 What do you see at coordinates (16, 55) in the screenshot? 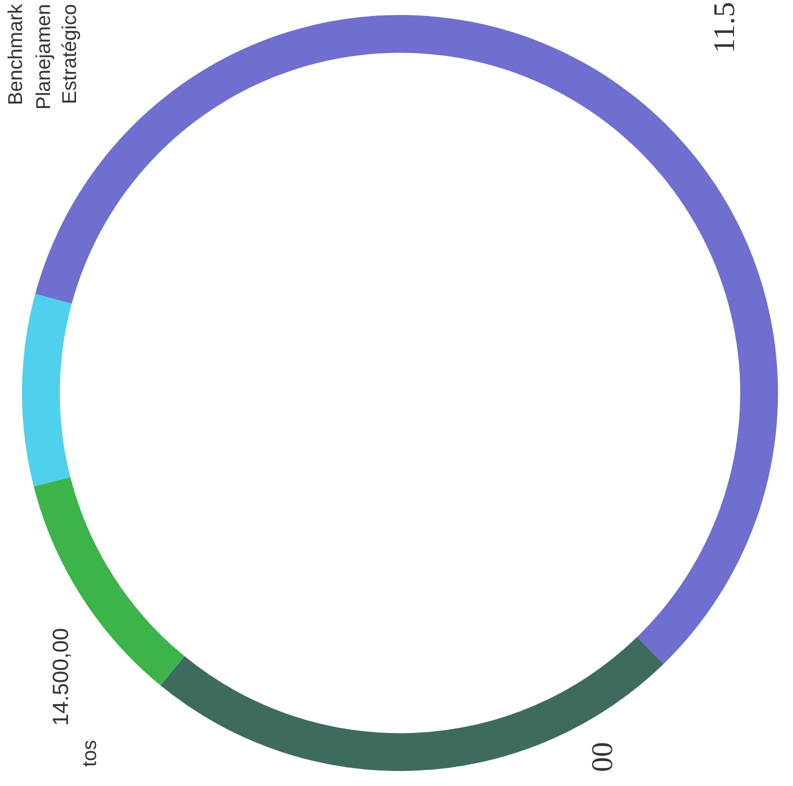
I see `text: Benchmark` at bounding box center [16, 55].